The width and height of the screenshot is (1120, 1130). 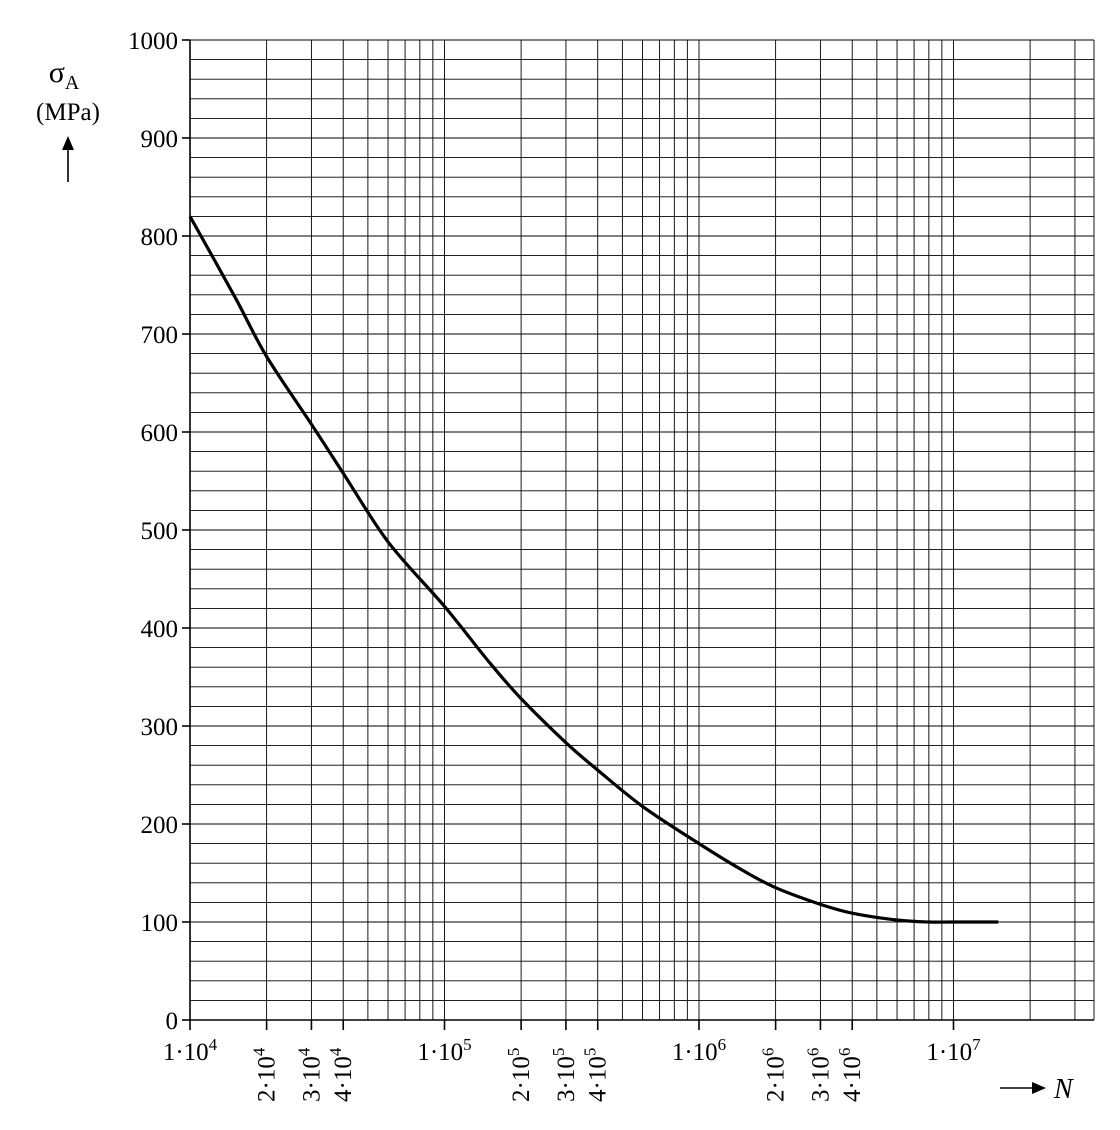 I want to click on y-axis-arrow-head, so click(x=68, y=143).